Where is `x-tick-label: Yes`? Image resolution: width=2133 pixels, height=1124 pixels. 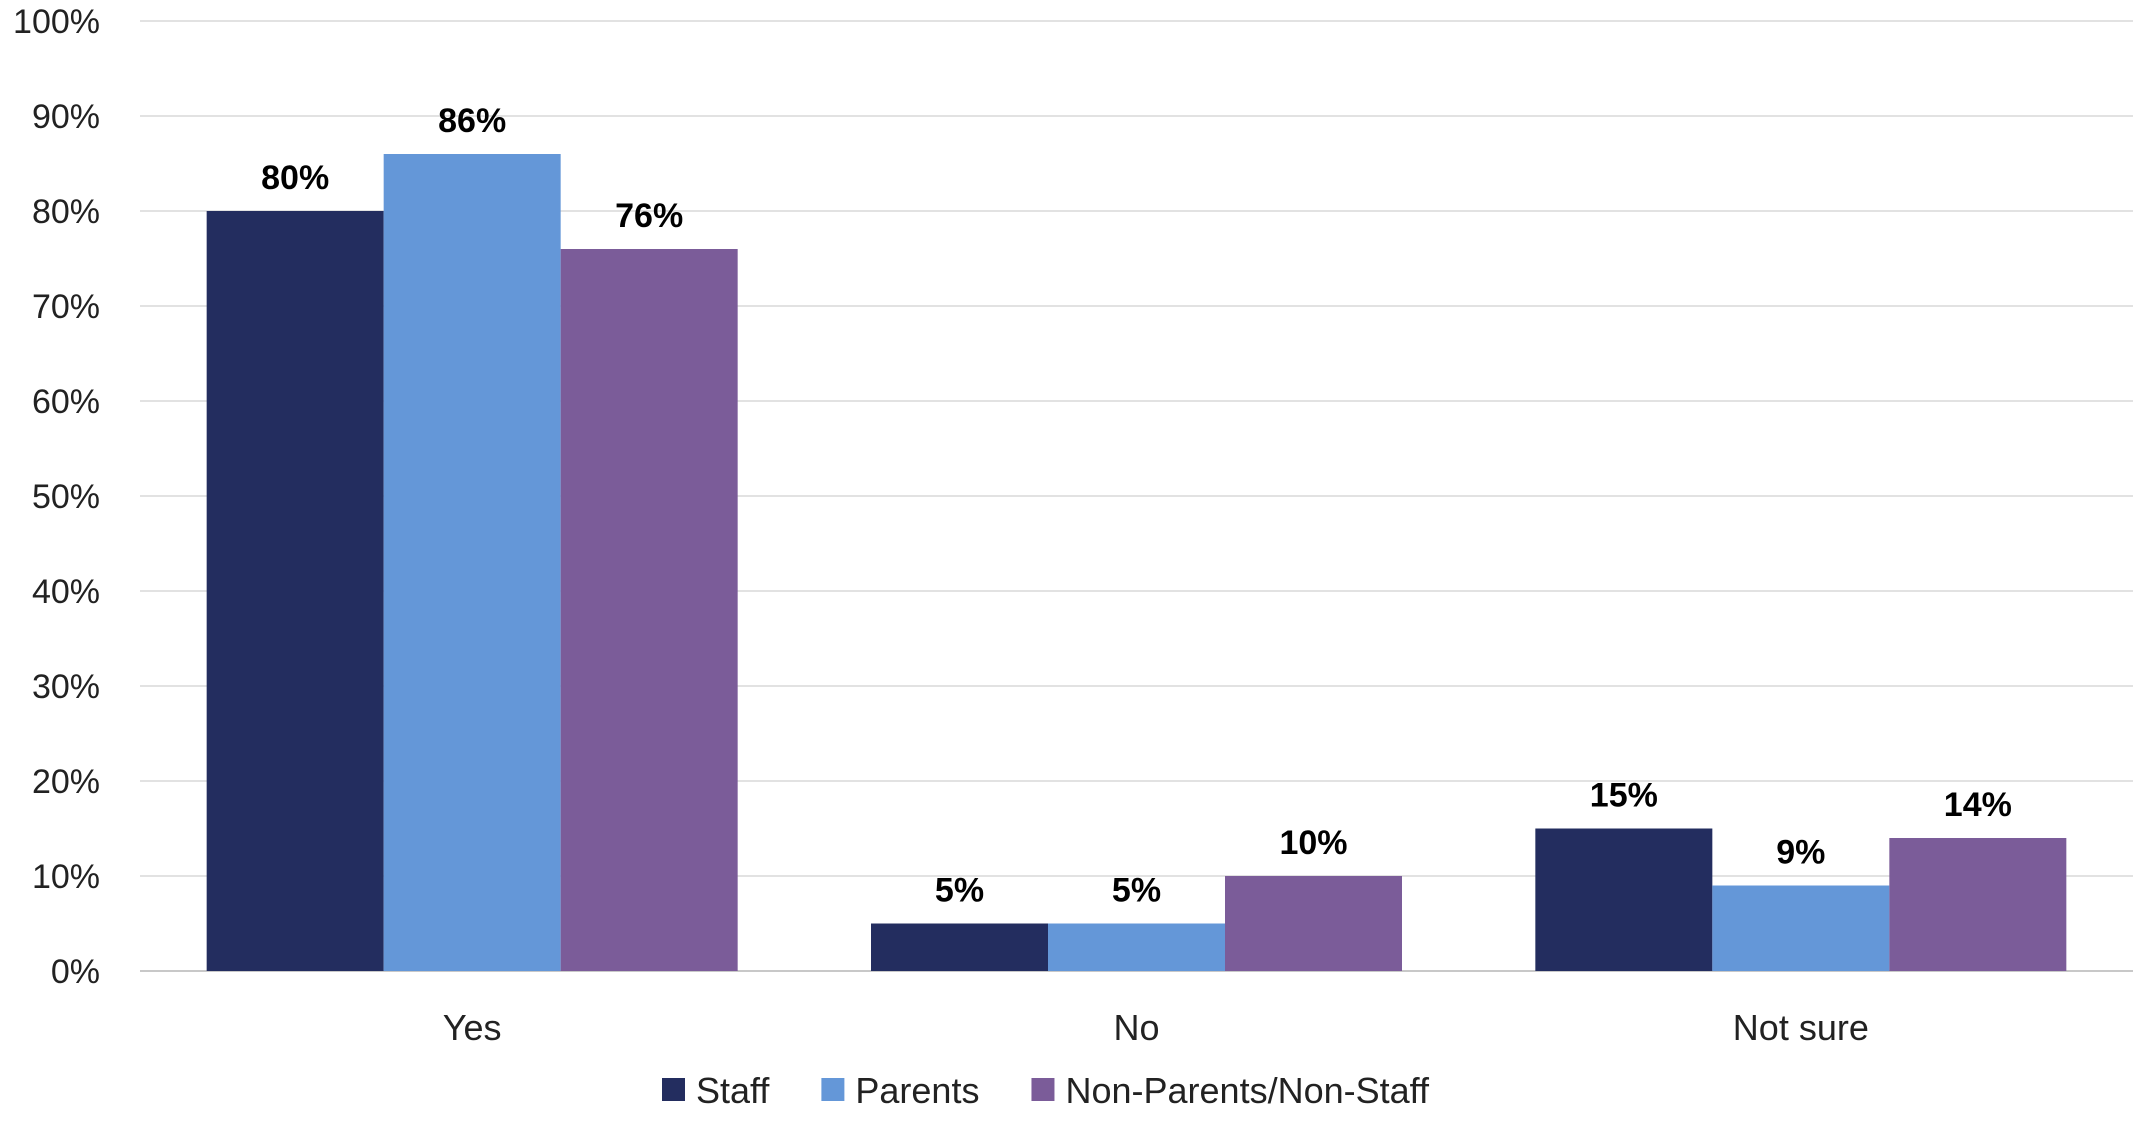 x-tick-label: Yes is located at coordinates (472, 1027).